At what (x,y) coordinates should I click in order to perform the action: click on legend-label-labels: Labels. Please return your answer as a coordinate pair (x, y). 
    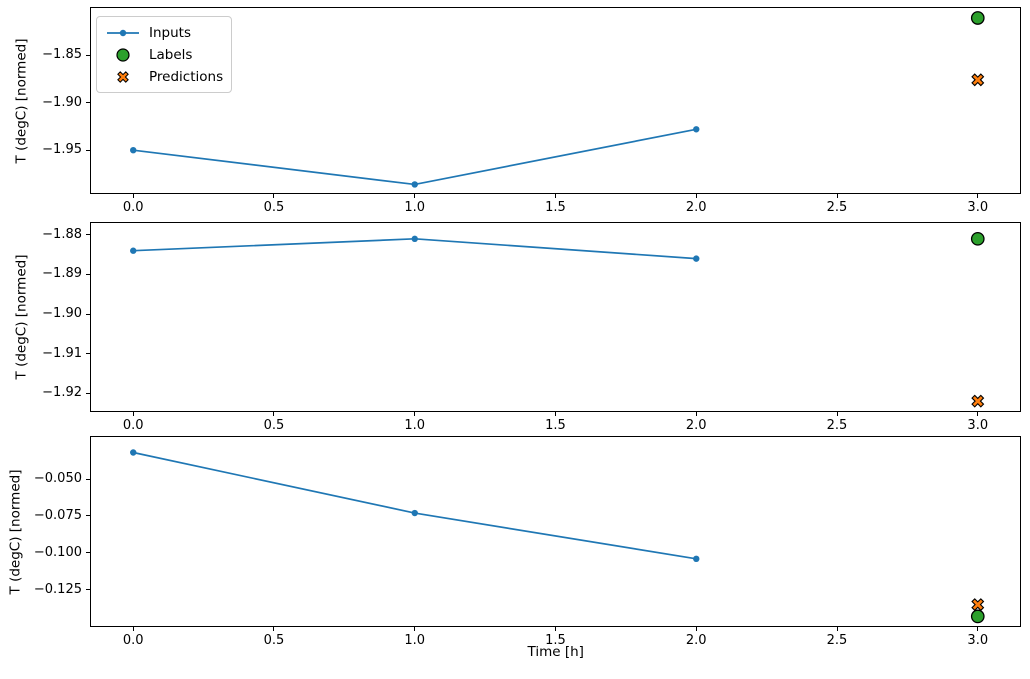
    Looking at the image, I should click on (171, 54).